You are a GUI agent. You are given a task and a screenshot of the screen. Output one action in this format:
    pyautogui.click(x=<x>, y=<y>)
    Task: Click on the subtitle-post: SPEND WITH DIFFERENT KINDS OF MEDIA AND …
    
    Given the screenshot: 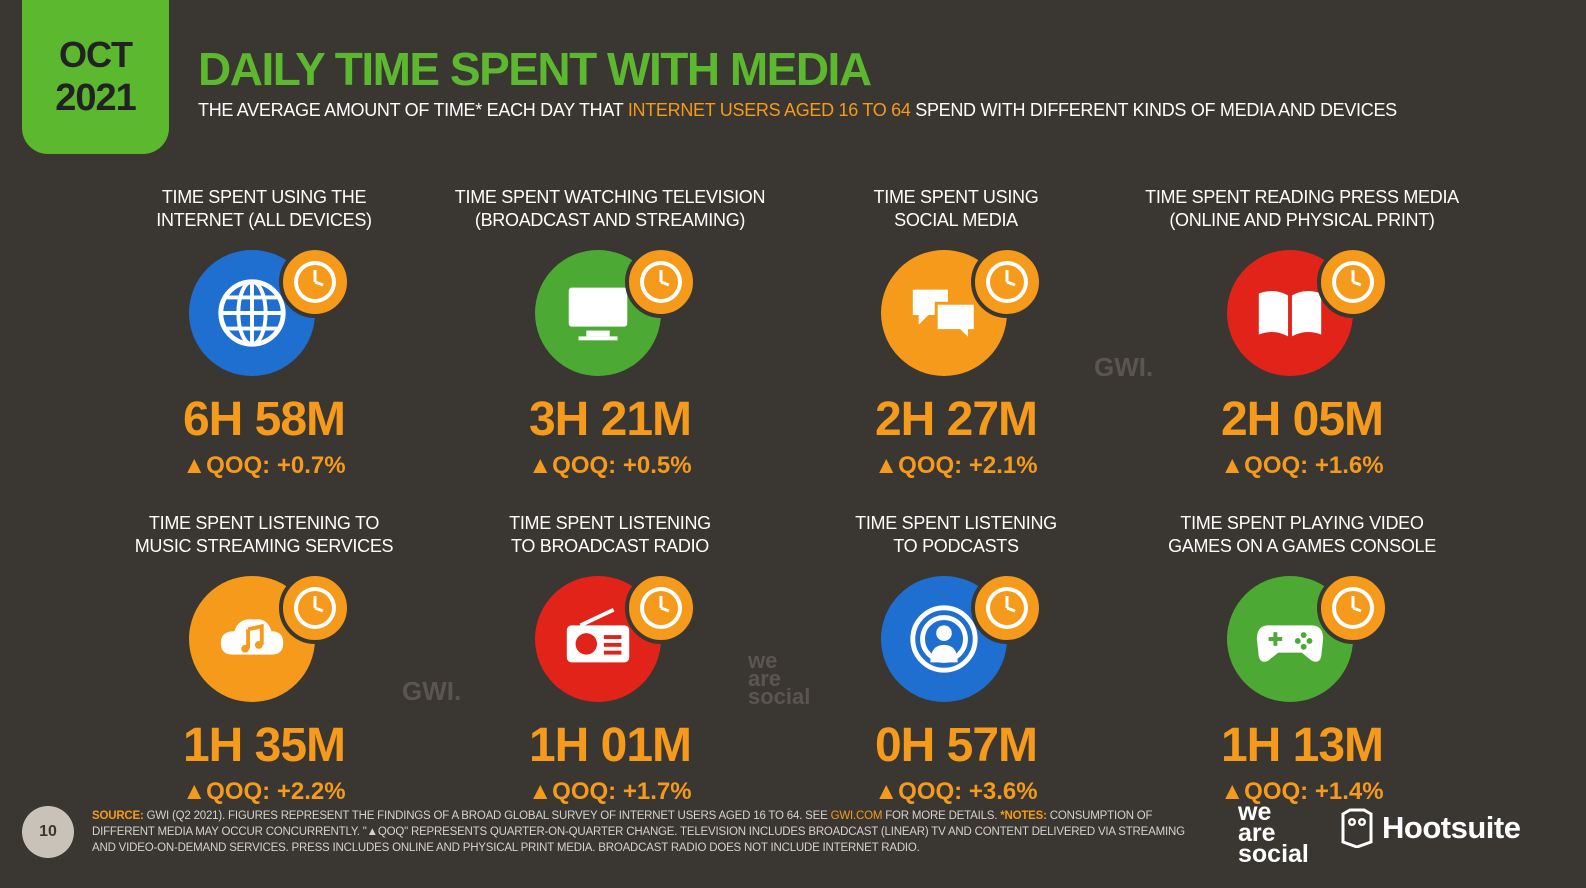 What is the action you would take?
    pyautogui.click(x=1153, y=110)
    